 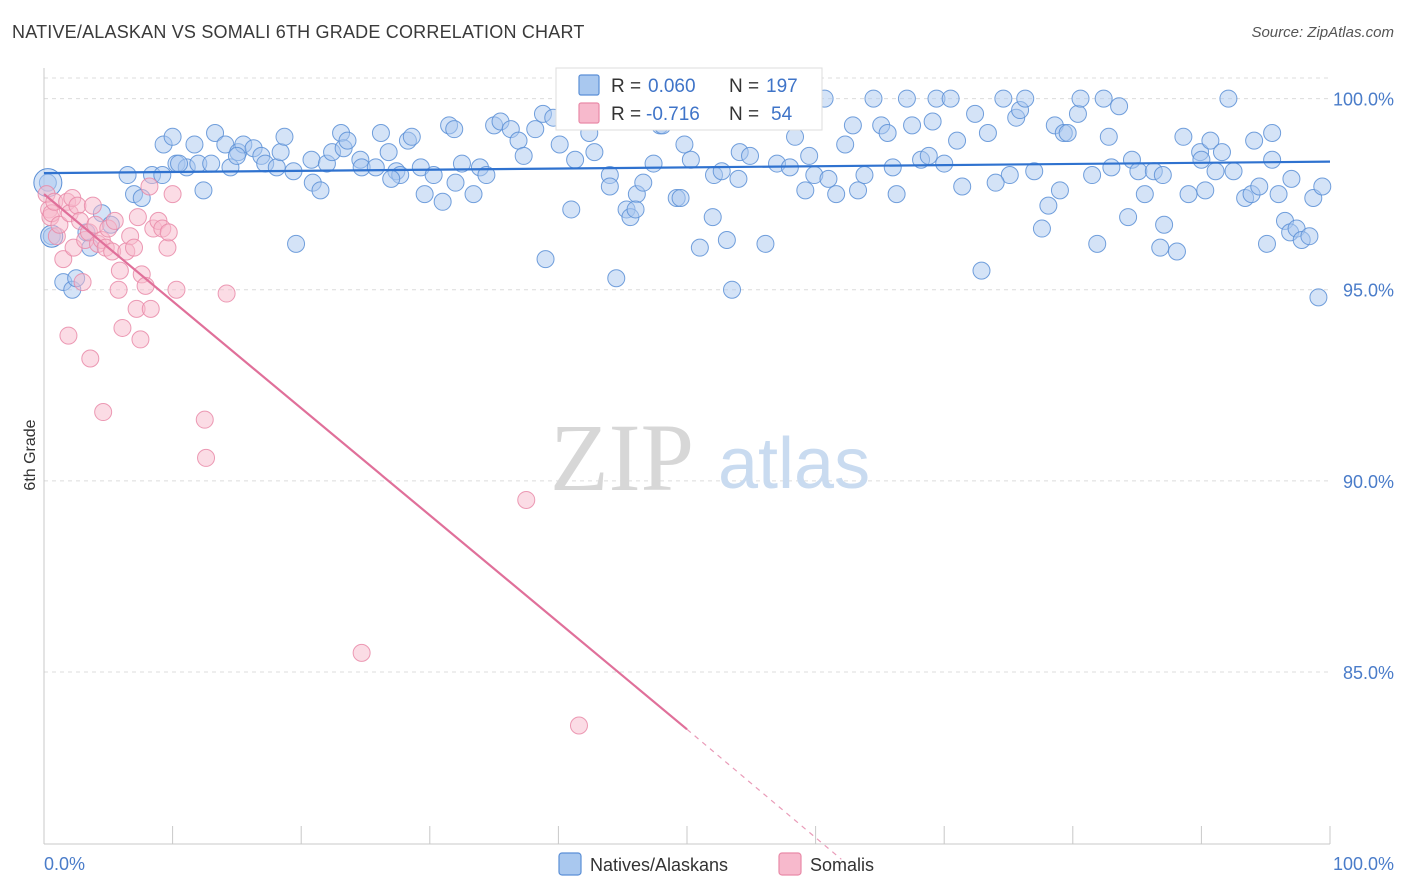 What do you see at coordinates (659, 865) in the screenshot?
I see `legend-label-natives: Natives/Alaskans` at bounding box center [659, 865].